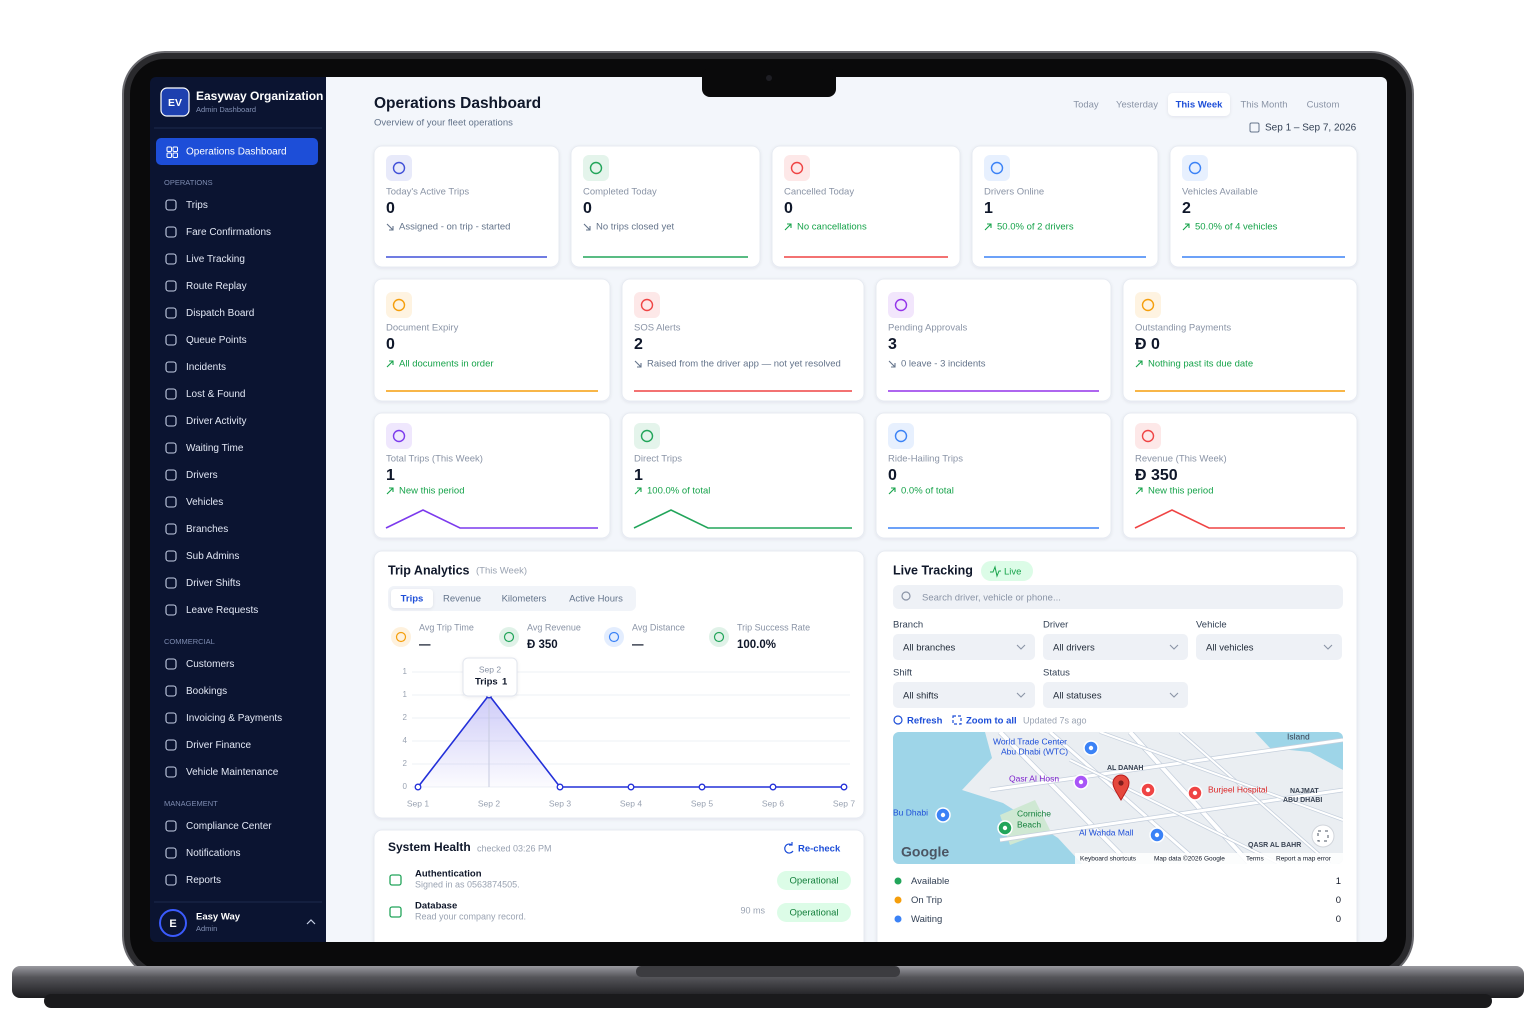 The height and width of the screenshot is (1024, 1536). I want to click on stat-card: Completed Today 0 No trips closed yet, so click(665, 206).